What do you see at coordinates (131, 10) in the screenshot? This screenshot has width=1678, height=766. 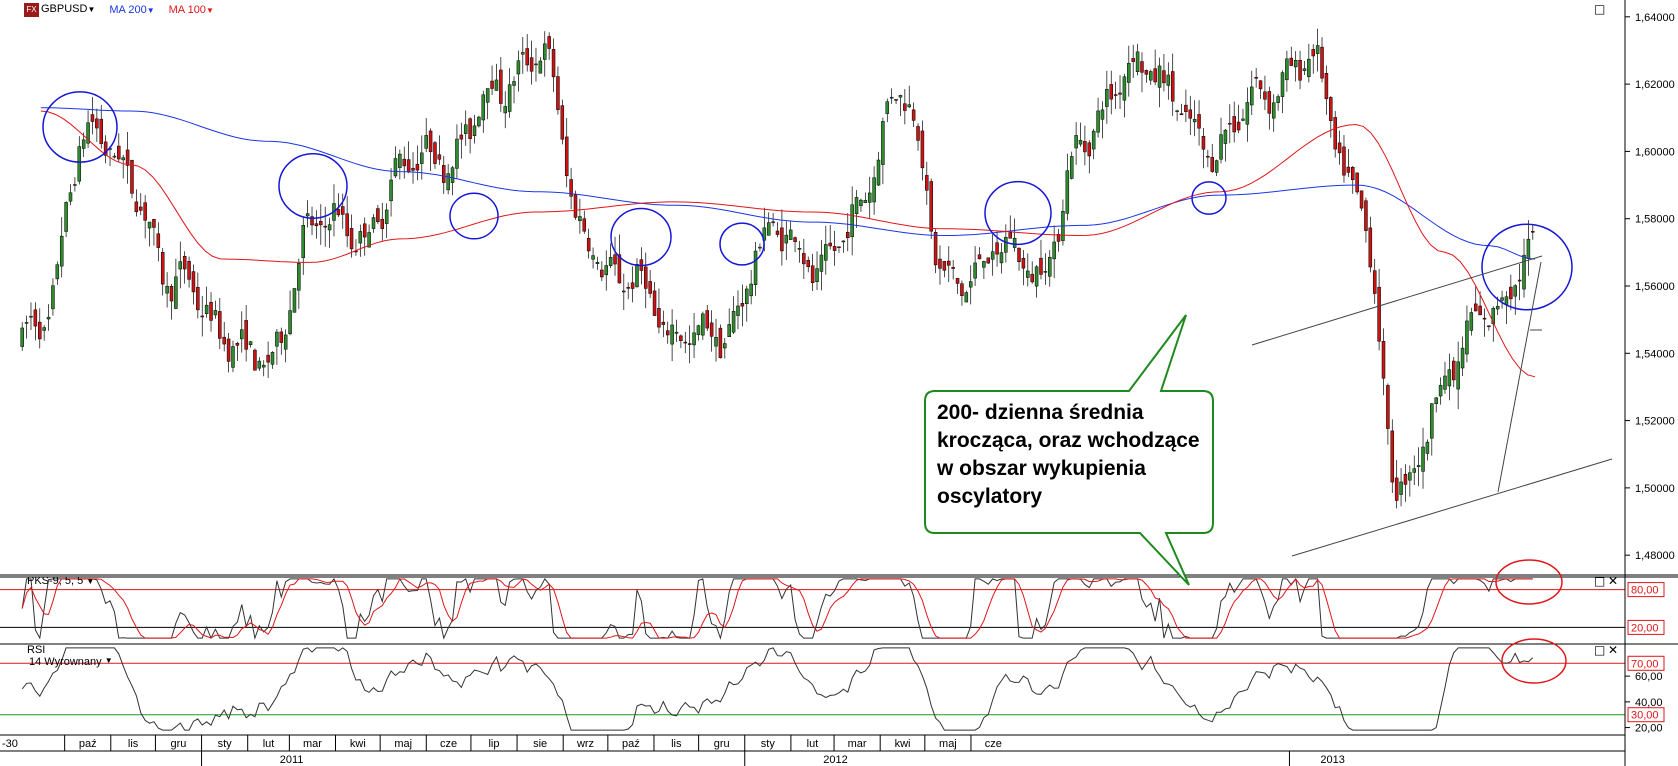 I see `ma200-selector: MA 200▼` at bounding box center [131, 10].